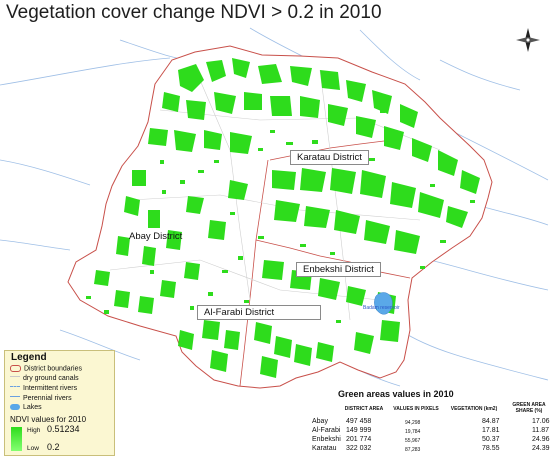  Describe the element at coordinates (413, 432) in the screenshot. I see `row-pixel-value: 19,784` at that location.